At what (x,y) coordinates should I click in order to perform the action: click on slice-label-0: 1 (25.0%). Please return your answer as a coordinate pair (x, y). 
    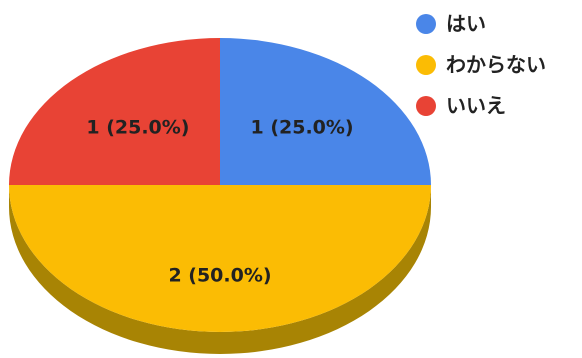
    Looking at the image, I should click on (301, 127).